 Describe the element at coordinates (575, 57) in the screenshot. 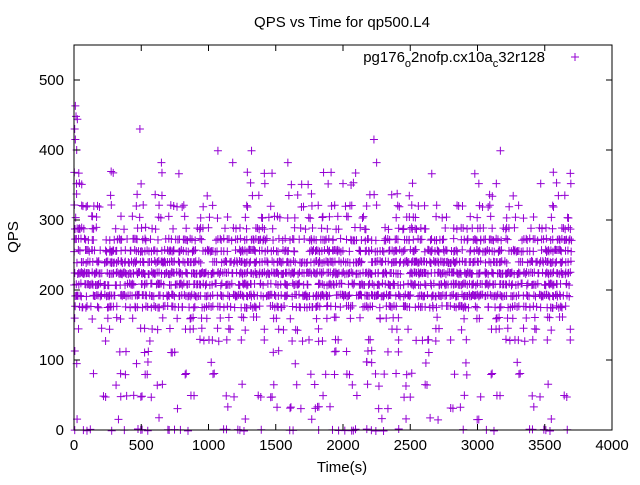

I see `legend-marker` at that location.